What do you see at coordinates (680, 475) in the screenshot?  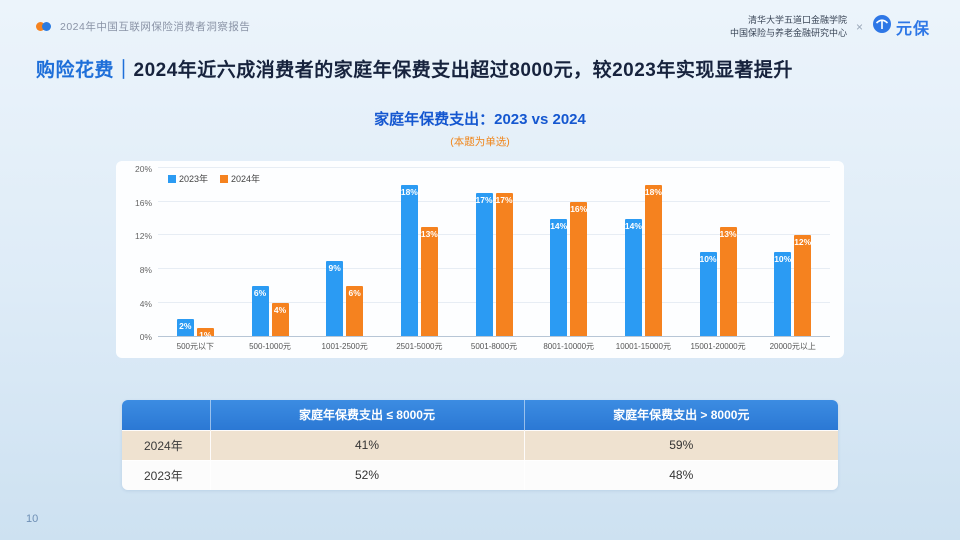 I see `value-2023-gt8000: 48%` at bounding box center [680, 475].